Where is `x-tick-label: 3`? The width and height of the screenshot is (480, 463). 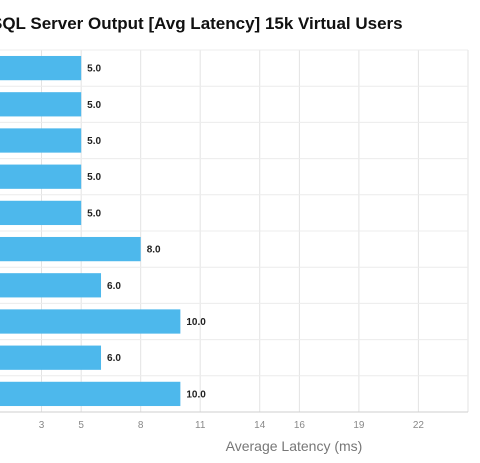
x-tick-label: 3 is located at coordinates (42, 425).